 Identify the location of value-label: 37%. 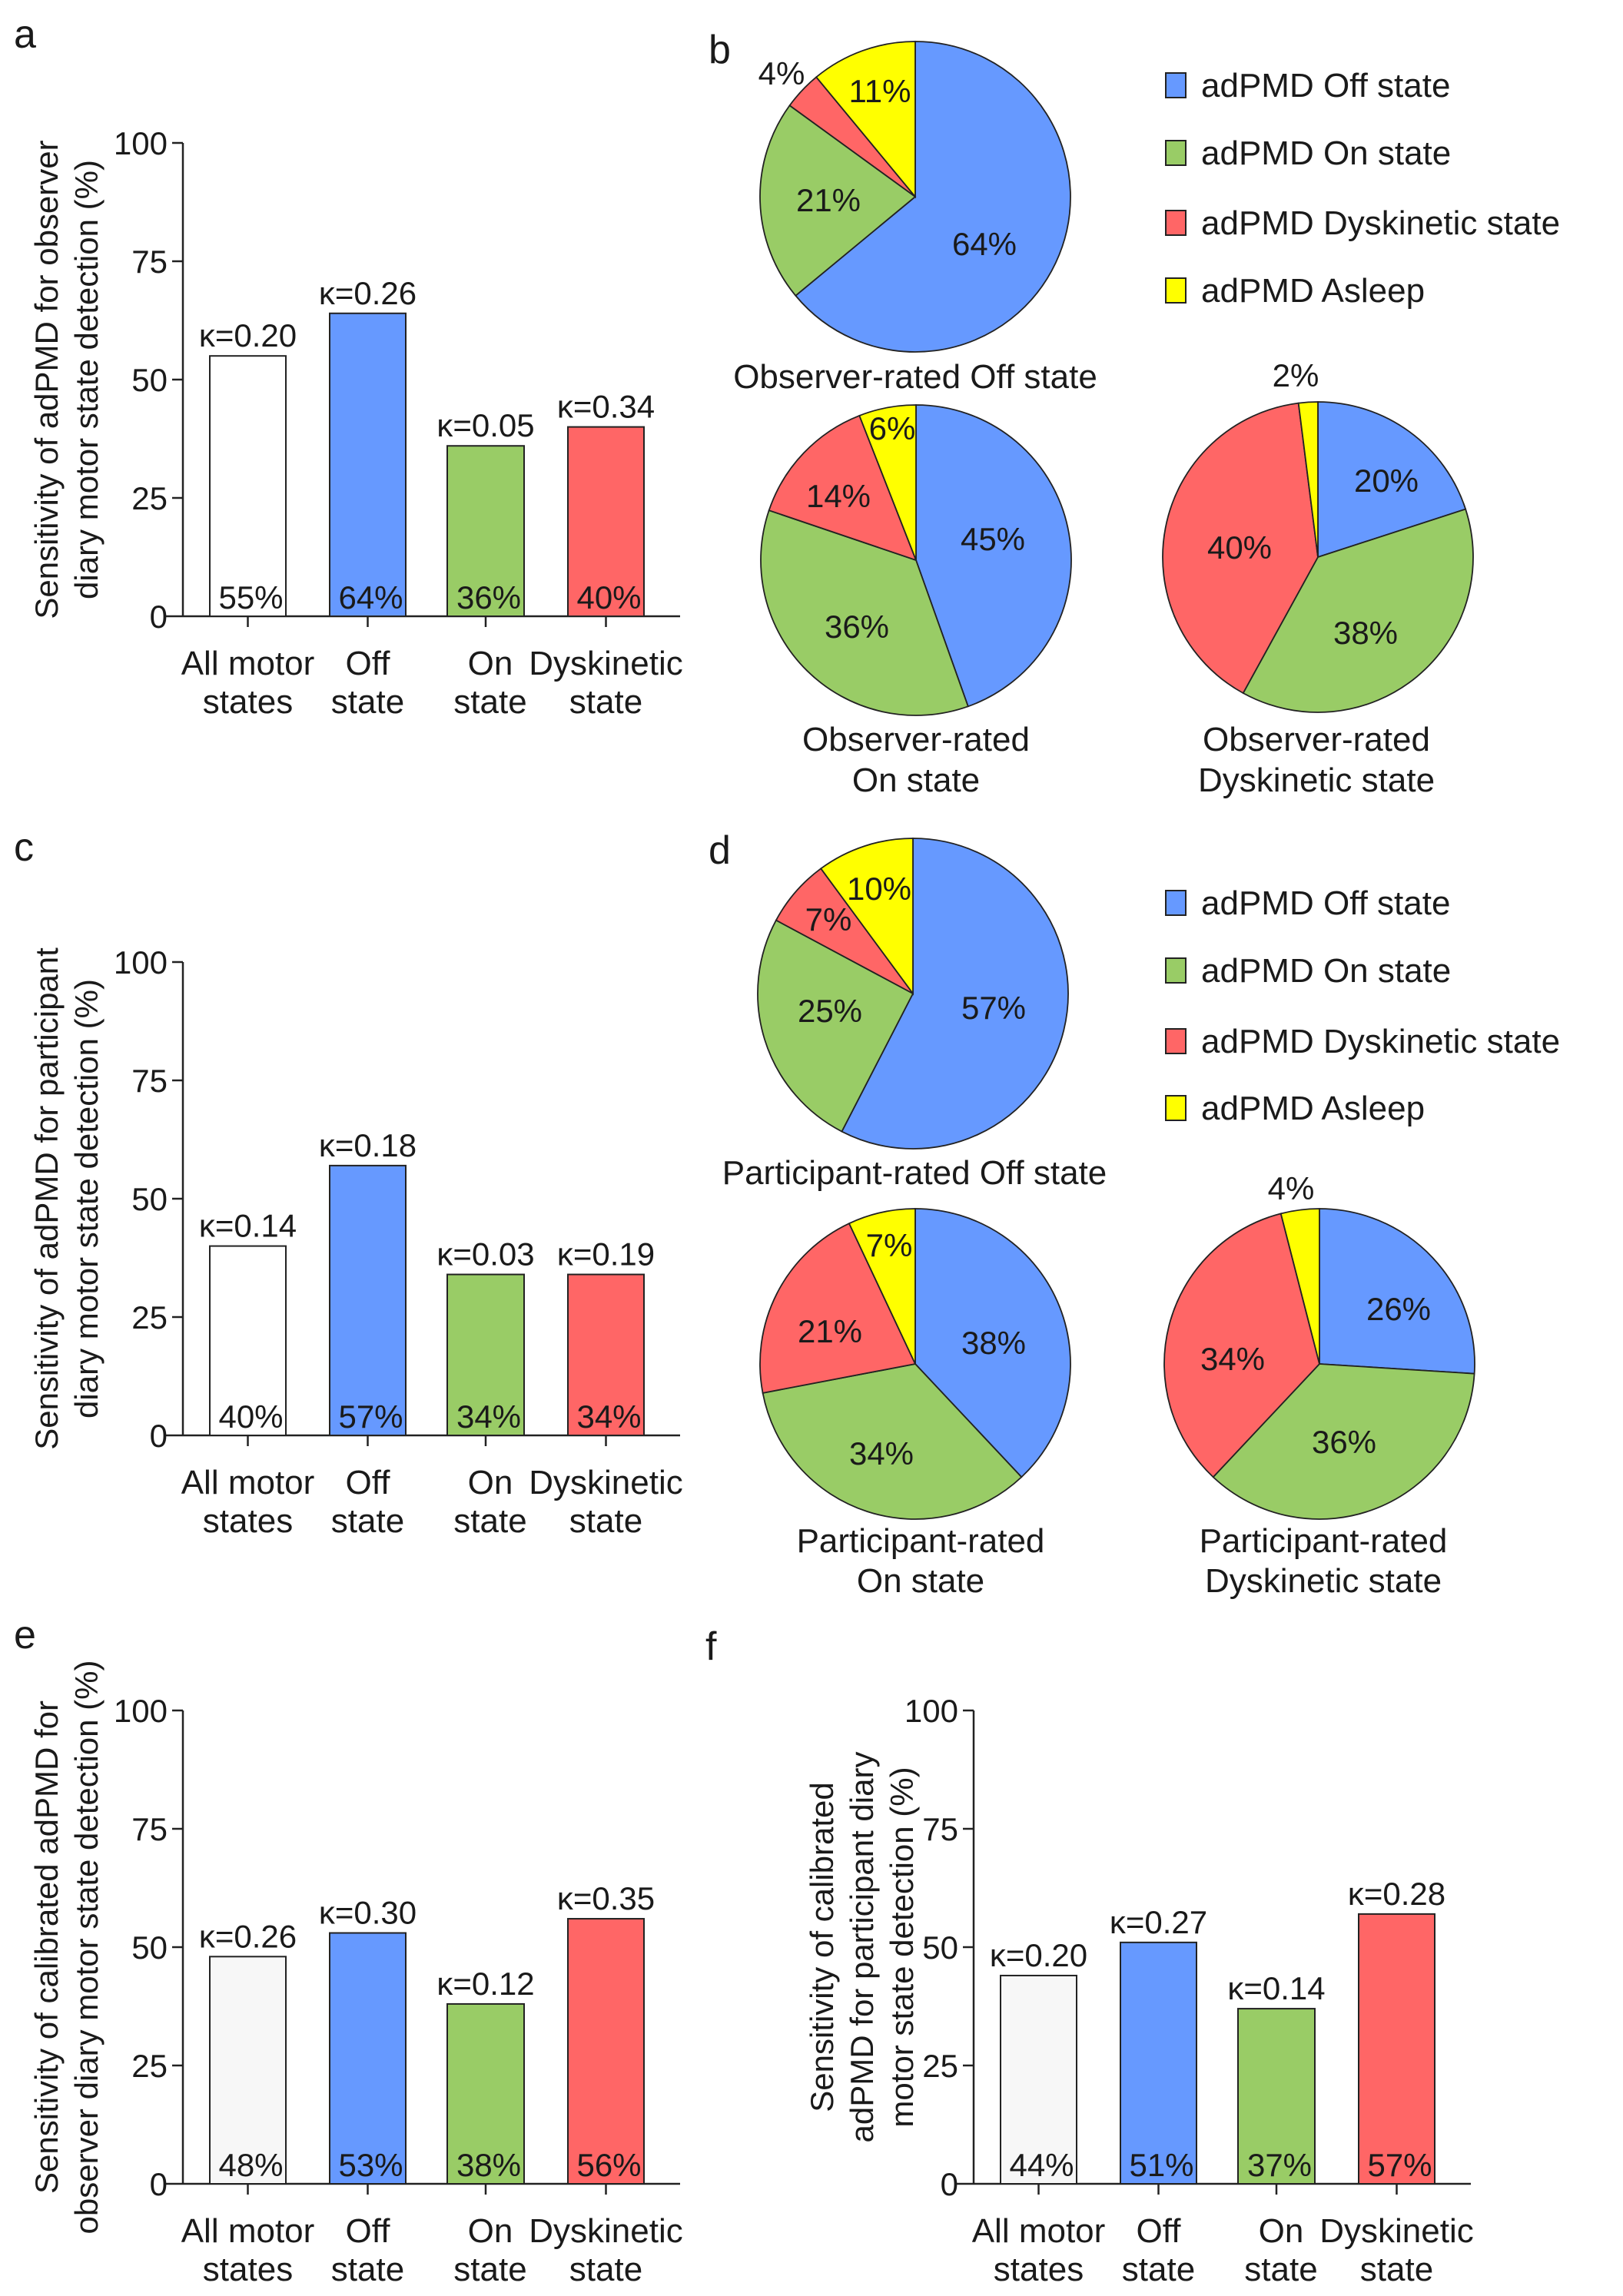
(1279, 2165).